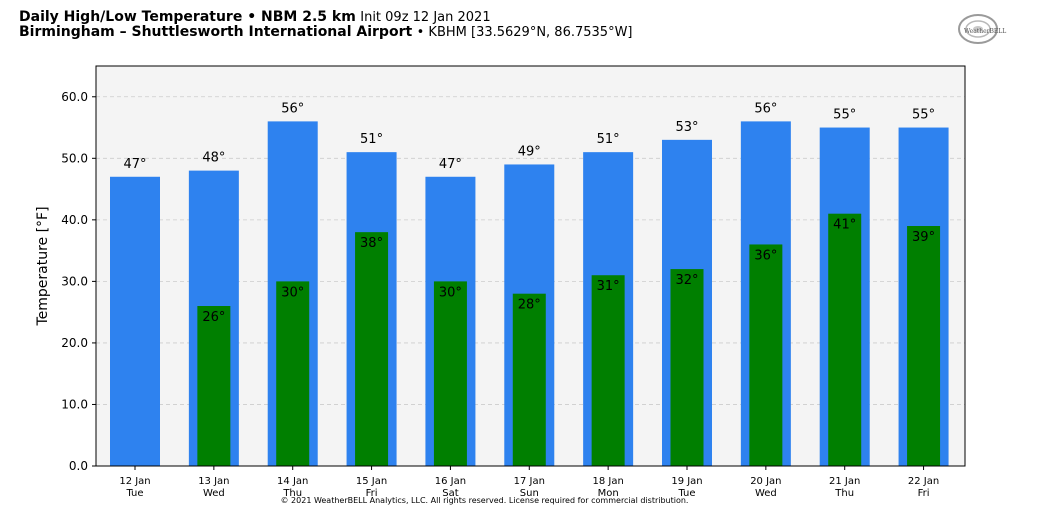  I want to click on y-tick-label: 10.0, so click(74, 404).